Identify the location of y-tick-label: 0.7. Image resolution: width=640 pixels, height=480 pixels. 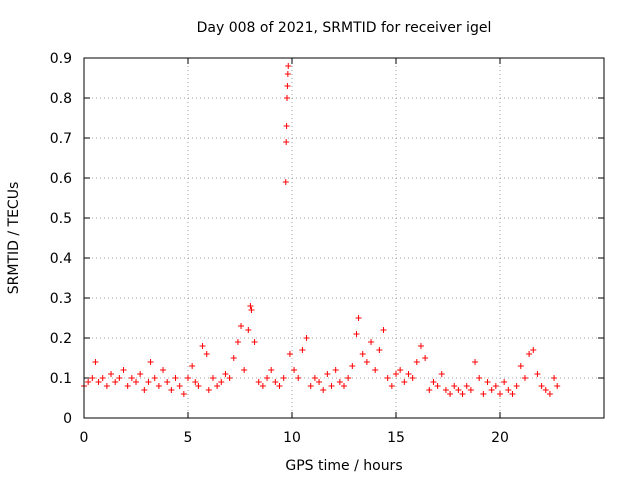
(61, 139).